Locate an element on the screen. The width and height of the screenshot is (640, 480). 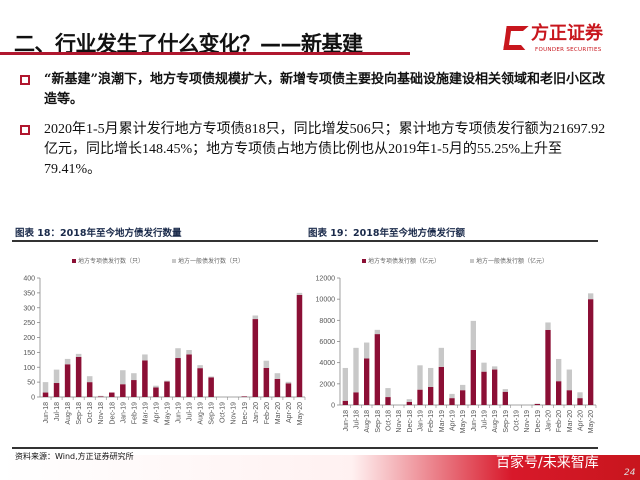
x-tick-label: Nov-19 is located at coordinates (234, 413).